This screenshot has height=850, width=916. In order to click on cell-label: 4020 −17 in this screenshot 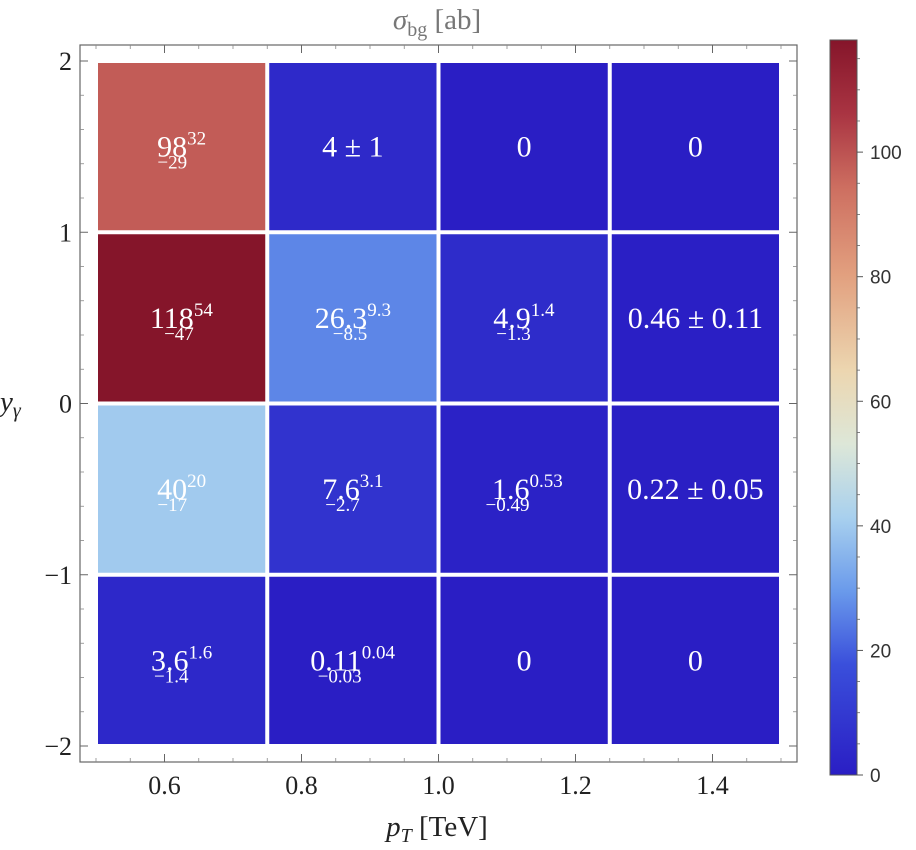, I will do `click(181, 493)`.